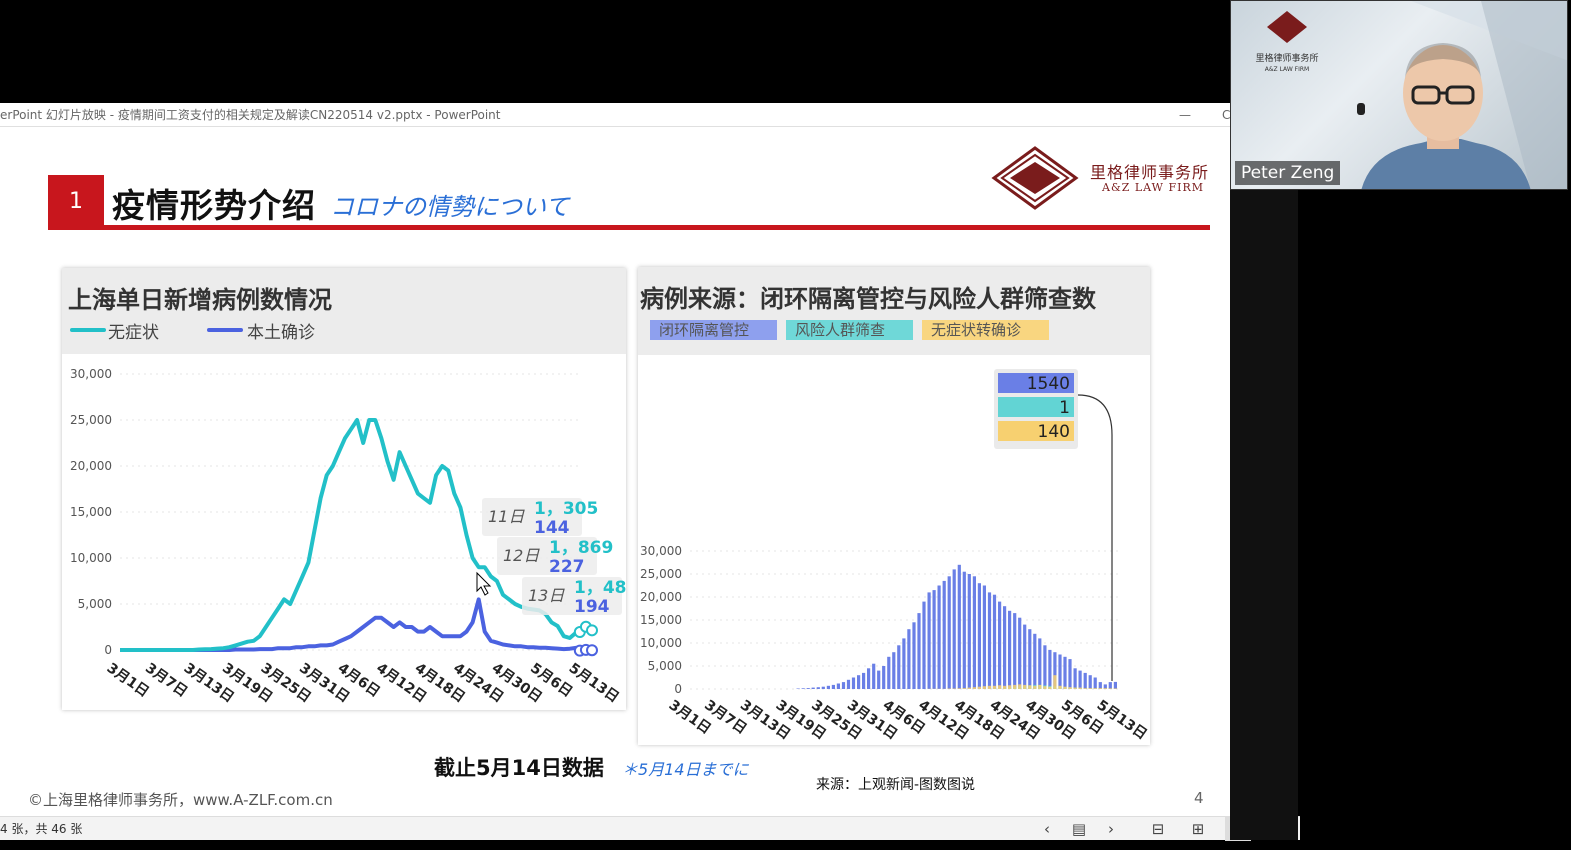 This screenshot has width=1571, height=850. What do you see at coordinates (1286, 58) in the screenshot?
I see `svg-text: 里格律师事务所` at bounding box center [1286, 58].